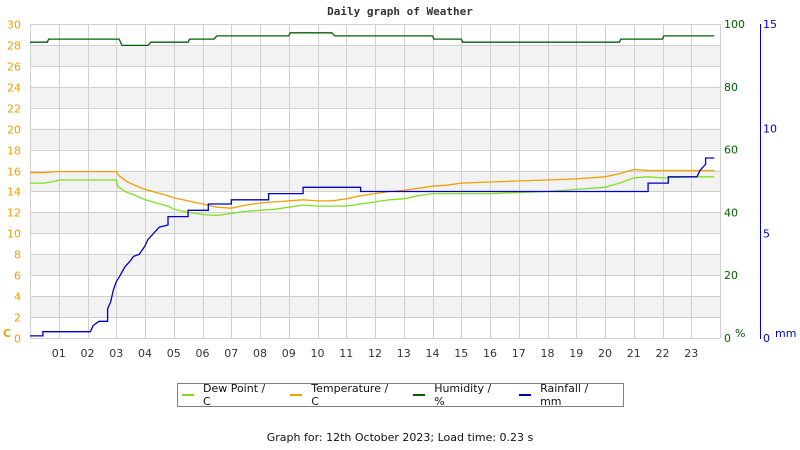 Image resolution: width=800 pixels, height=450 pixels. Describe the element at coordinates (203, 353) in the screenshot. I see `x-axis-tick: 06` at that location.